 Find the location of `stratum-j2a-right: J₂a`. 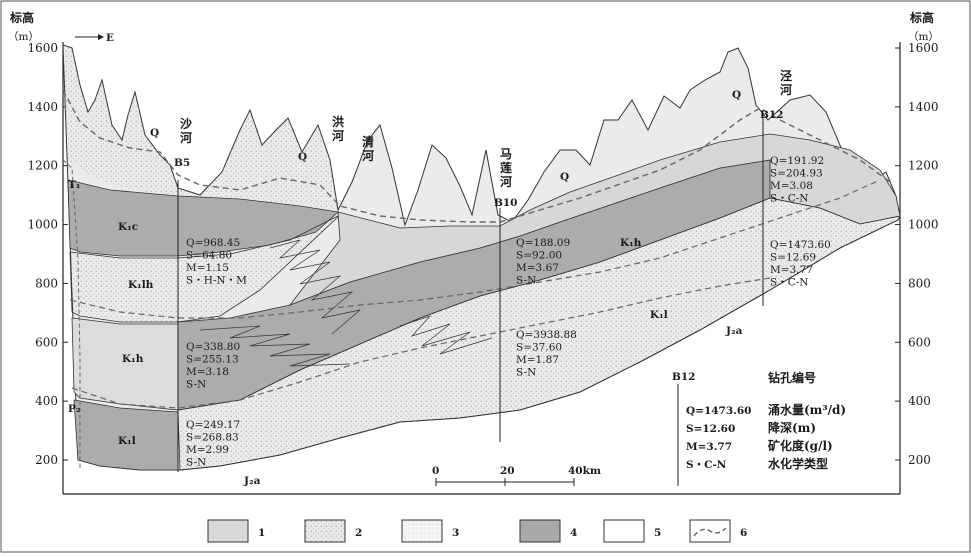

stratum-j2a-right: J₂a is located at coordinates (734, 331).